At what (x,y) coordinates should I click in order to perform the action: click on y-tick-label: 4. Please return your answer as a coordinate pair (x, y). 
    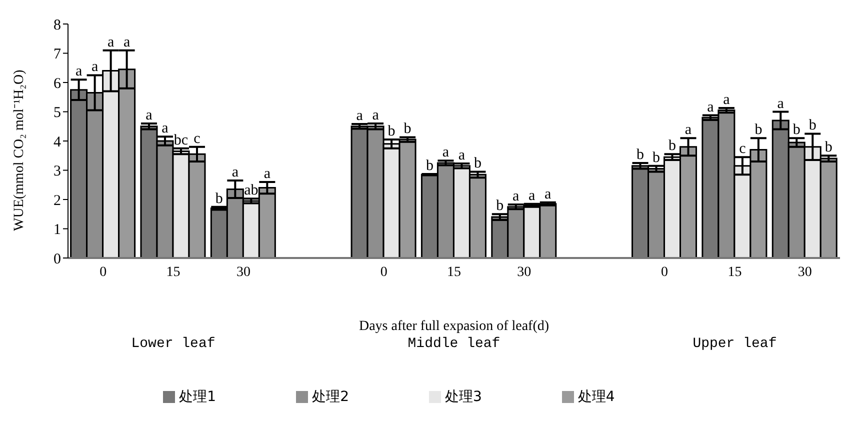
    Looking at the image, I should click on (58, 142).